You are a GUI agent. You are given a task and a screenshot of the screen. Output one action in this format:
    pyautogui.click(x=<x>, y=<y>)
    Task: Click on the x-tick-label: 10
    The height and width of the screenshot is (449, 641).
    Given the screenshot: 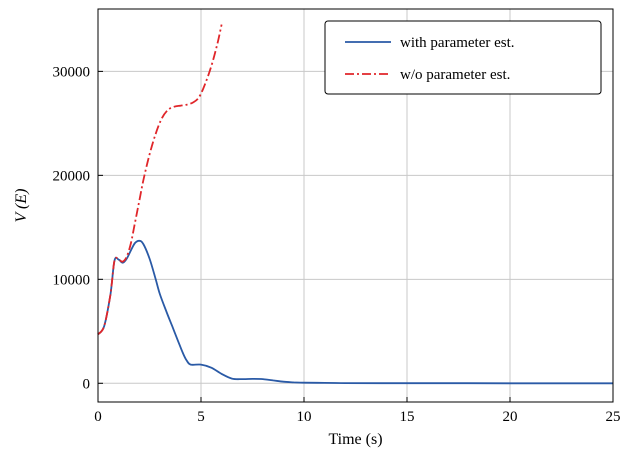 What is the action you would take?
    pyautogui.click(x=304, y=417)
    